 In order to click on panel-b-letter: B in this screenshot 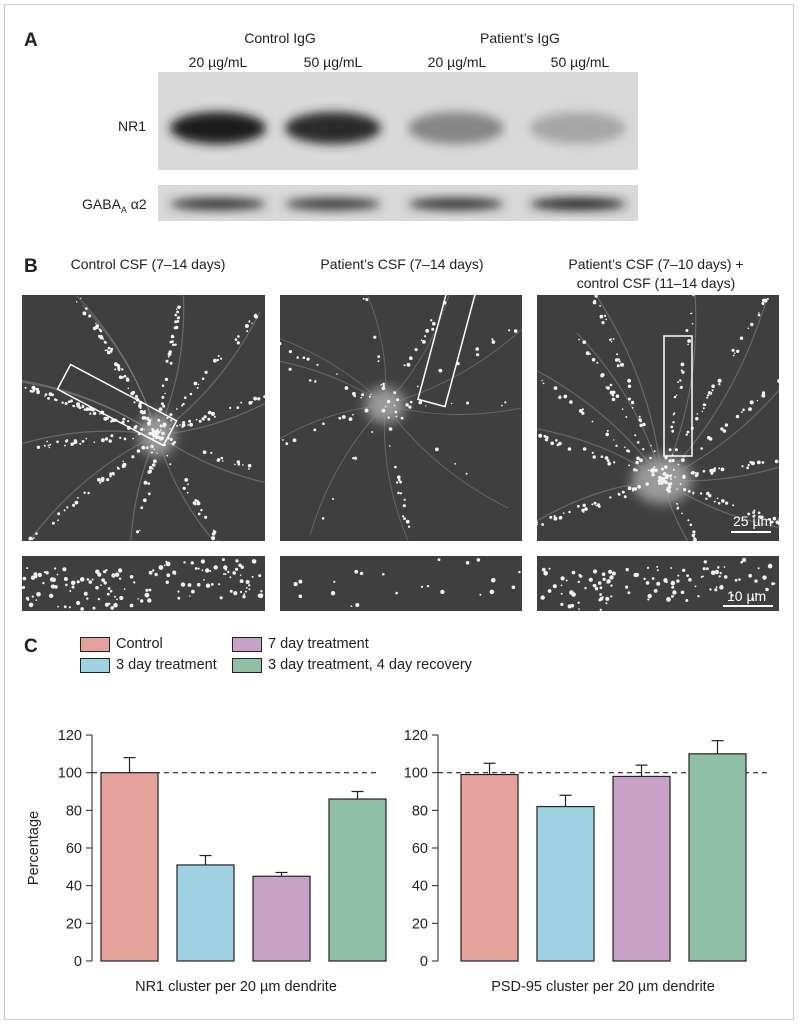, I will do `click(31, 266)`.